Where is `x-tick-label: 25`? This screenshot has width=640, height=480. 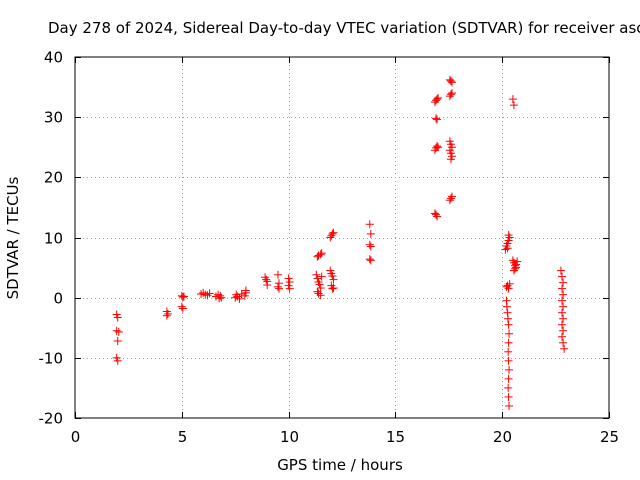
x-tick-label: 25 is located at coordinates (609, 437).